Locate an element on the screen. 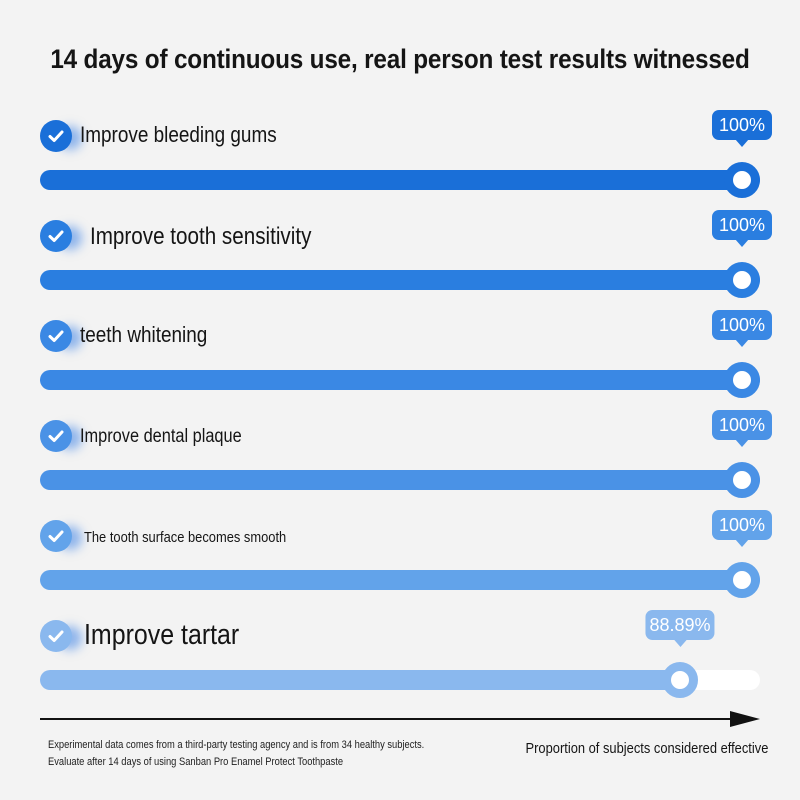 The height and width of the screenshot is (800, 800). result-row: Improve tartar 88.89% is located at coordinates (400, 665).